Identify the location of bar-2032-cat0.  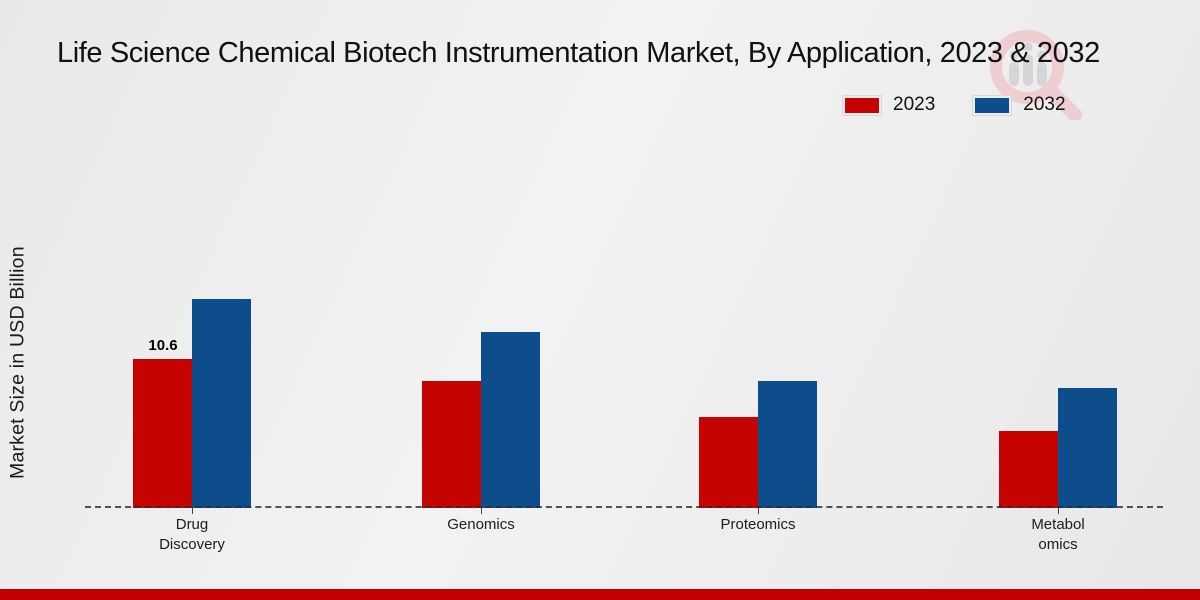
(221, 403).